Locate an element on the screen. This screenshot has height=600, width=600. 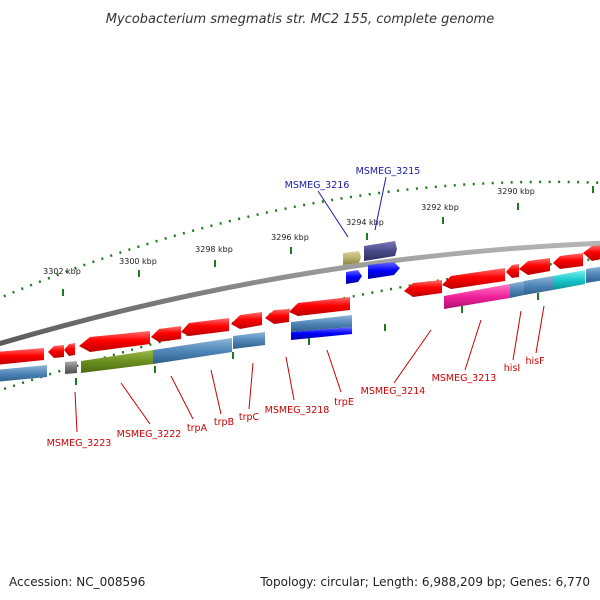
gene-label: MSMEG_3213 is located at coordinates (464, 378).